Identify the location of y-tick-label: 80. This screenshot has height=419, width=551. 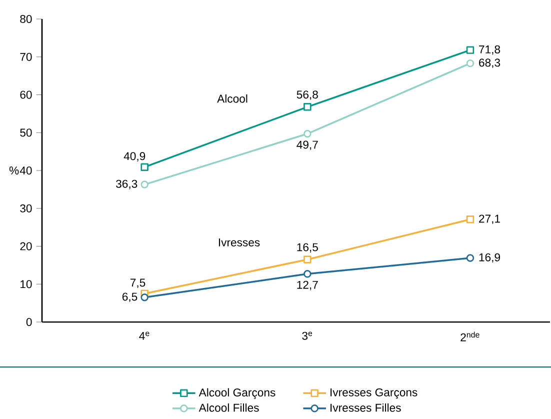
(26, 19).